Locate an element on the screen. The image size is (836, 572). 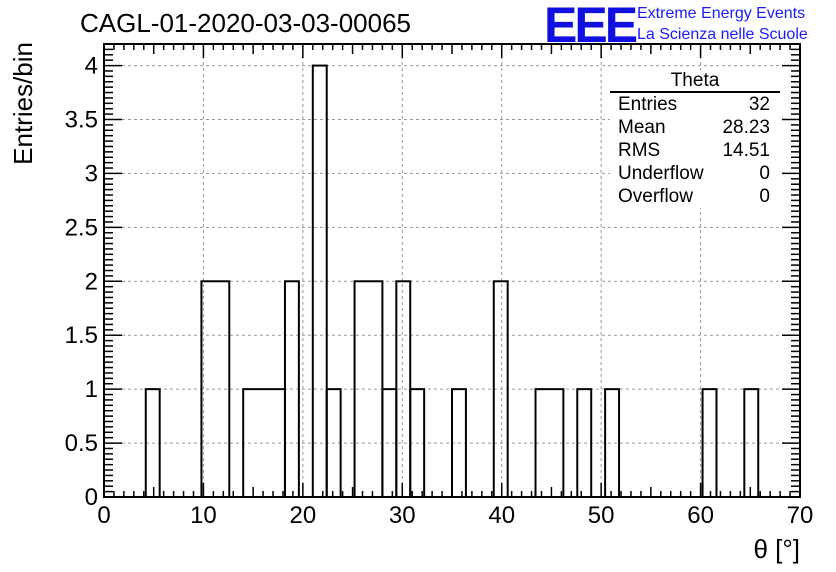
stats-row-overflow: Overflow 0 is located at coordinates (695, 196).